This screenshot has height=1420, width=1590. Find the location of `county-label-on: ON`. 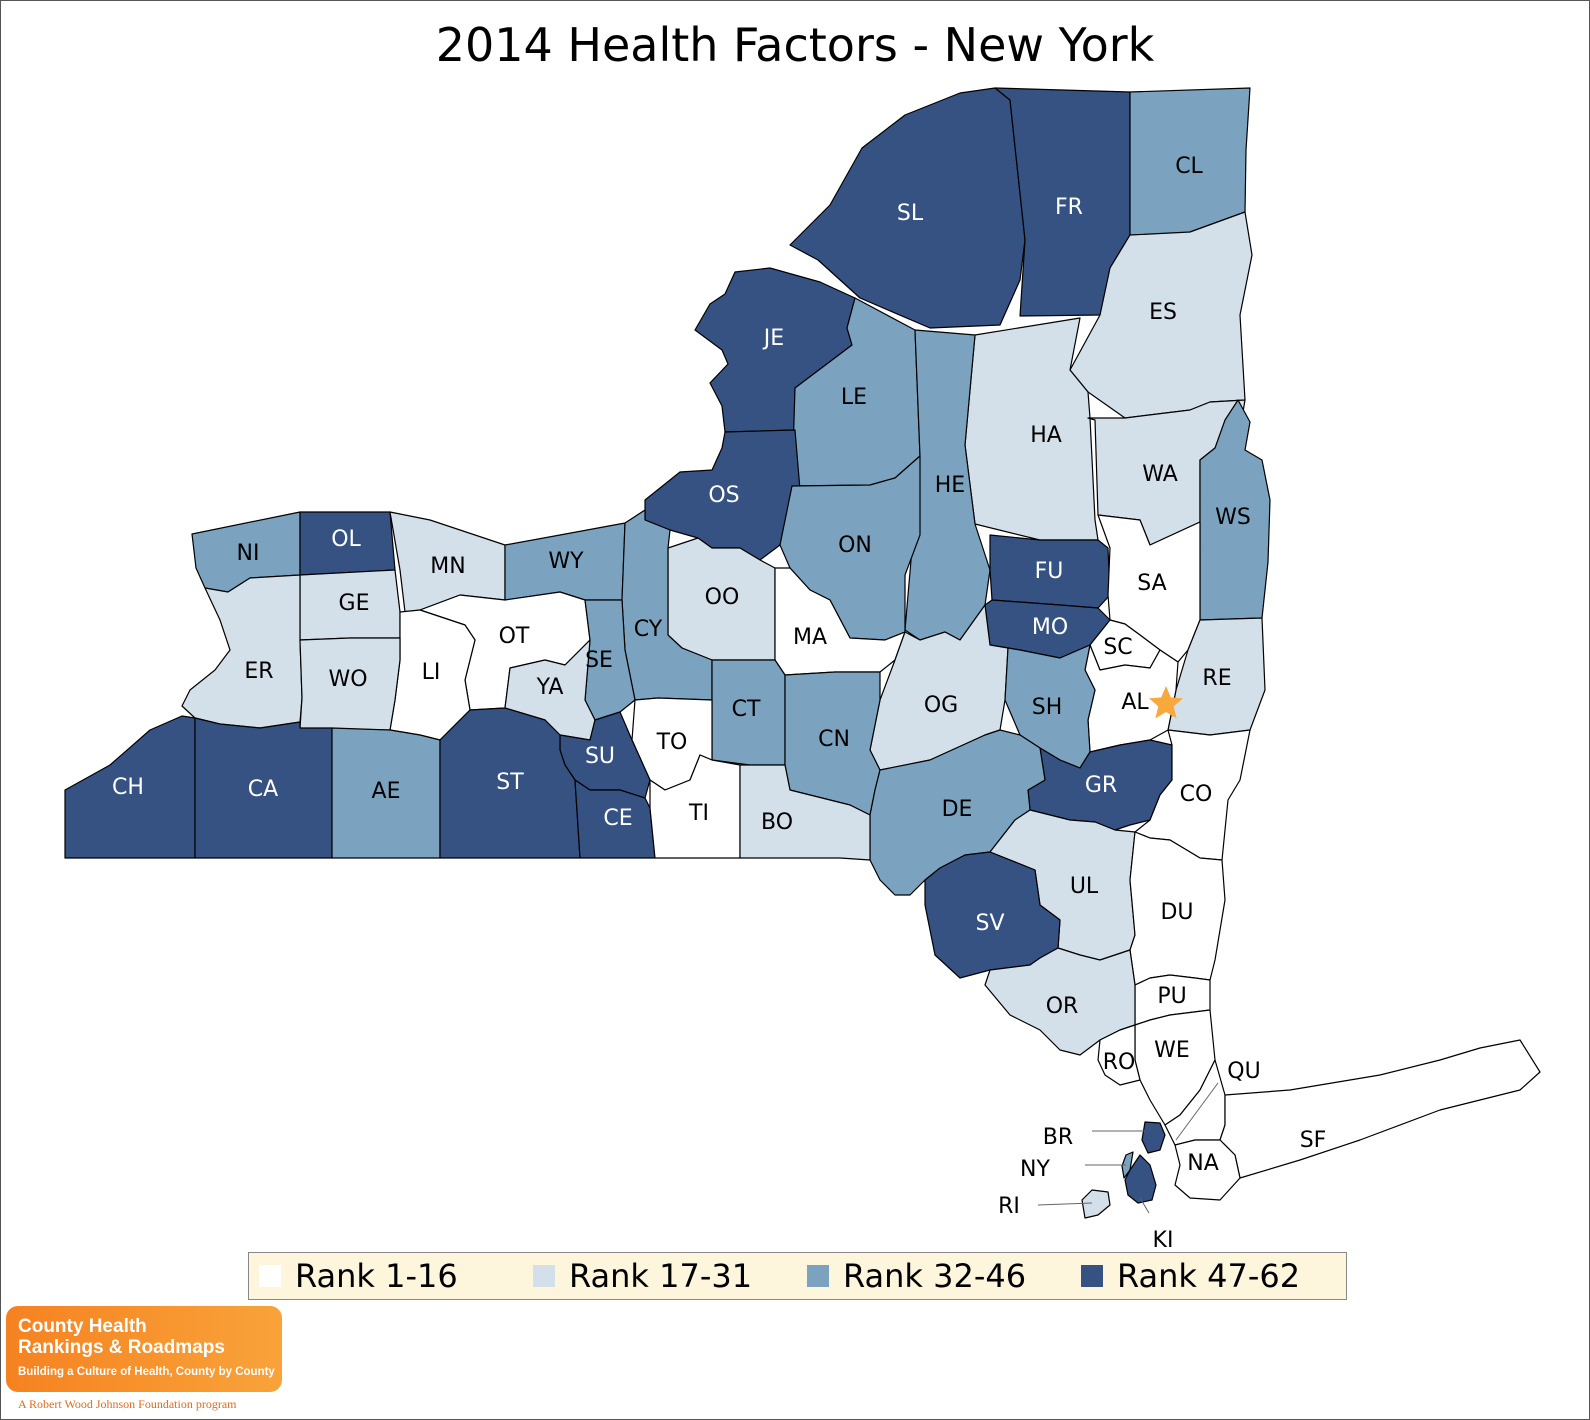

county-label-on: ON is located at coordinates (855, 545).